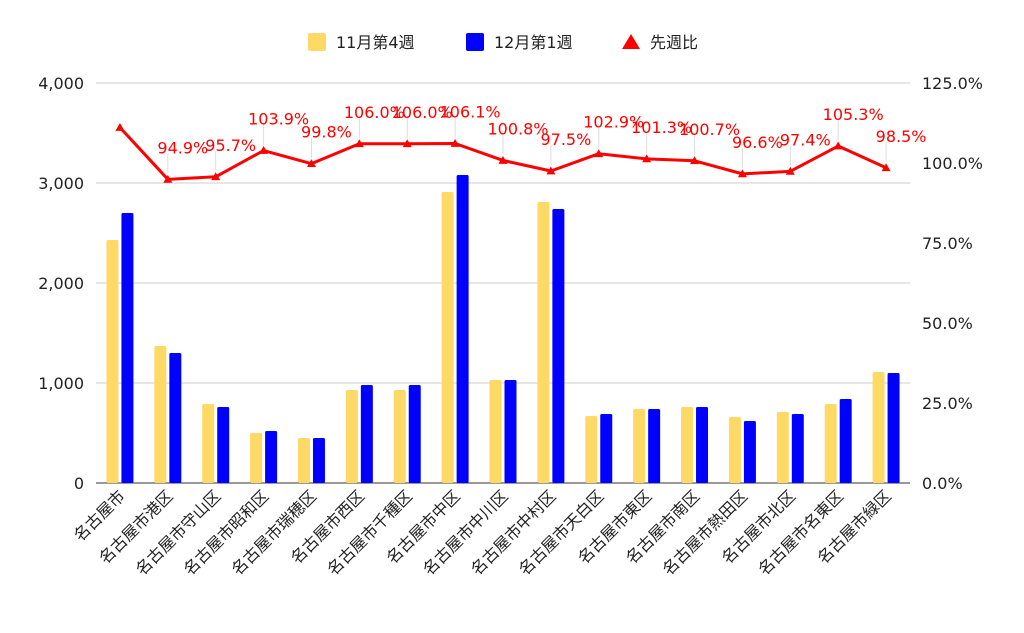 This screenshot has width=1024, height=633. I want to click on x-tick-label: 名古屋市熱田区, so click(705, 532).